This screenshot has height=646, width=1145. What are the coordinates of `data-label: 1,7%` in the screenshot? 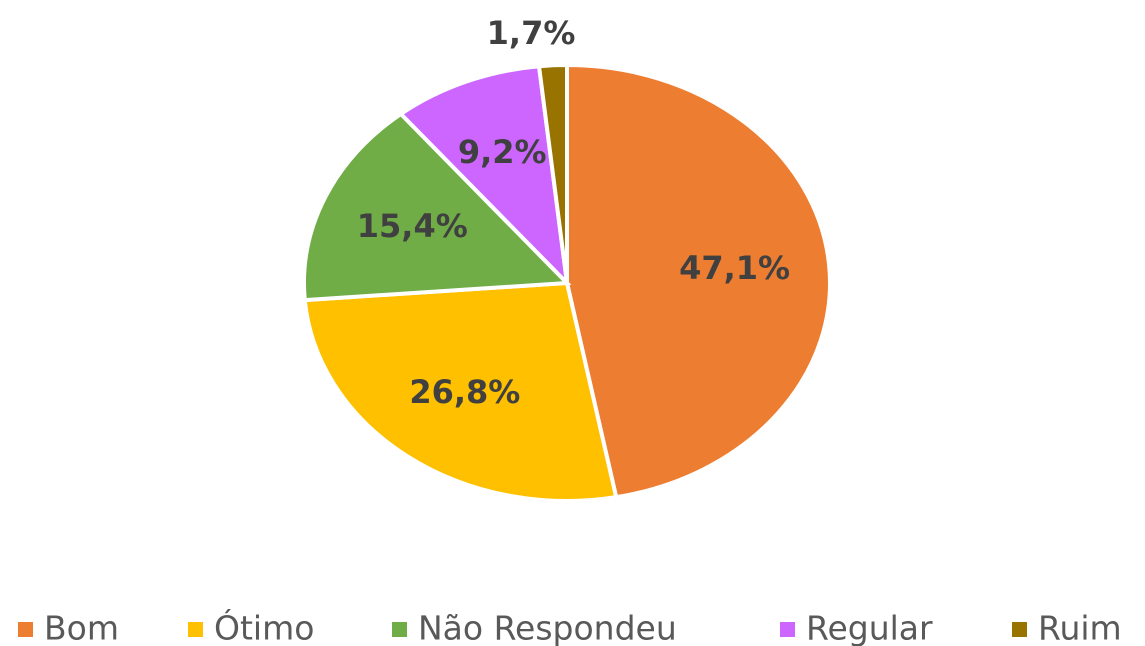 It's located at (531, 33).